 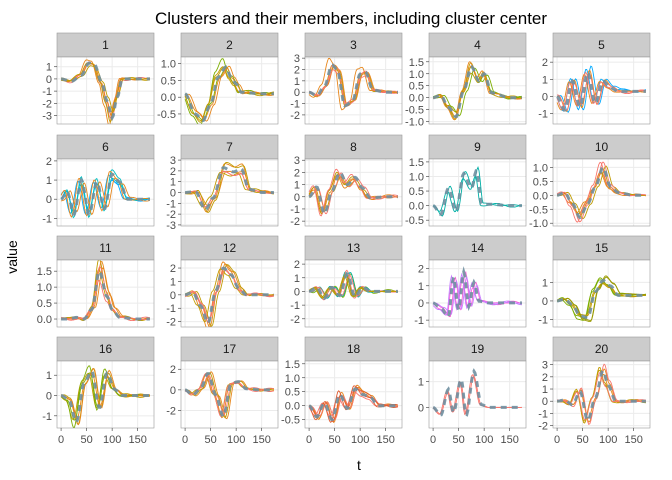 I want to click on facet-panel-1: 110-1-2-3, so click(x=98, y=78).